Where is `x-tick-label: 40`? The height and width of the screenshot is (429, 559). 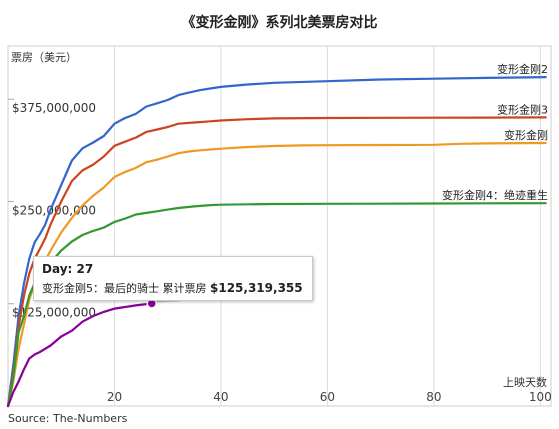
x-tick-label: 40 is located at coordinates (220, 397).